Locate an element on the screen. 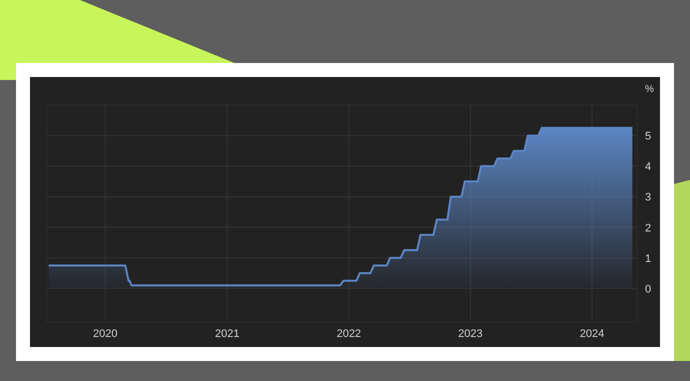  x-tick-label: 2024 is located at coordinates (592, 334).